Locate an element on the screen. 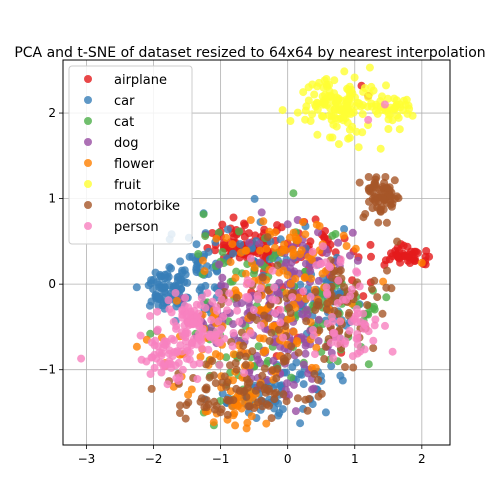  y-tick-label: −1 is located at coordinates (47, 370).